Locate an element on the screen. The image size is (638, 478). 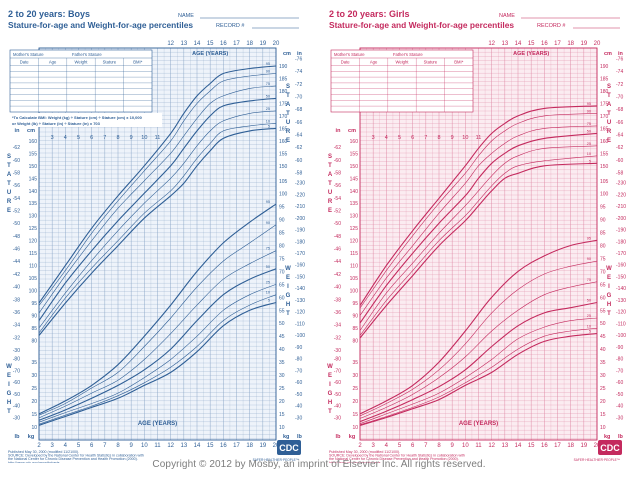
stature-axis-letter-right: T is located at coordinates (288, 96).